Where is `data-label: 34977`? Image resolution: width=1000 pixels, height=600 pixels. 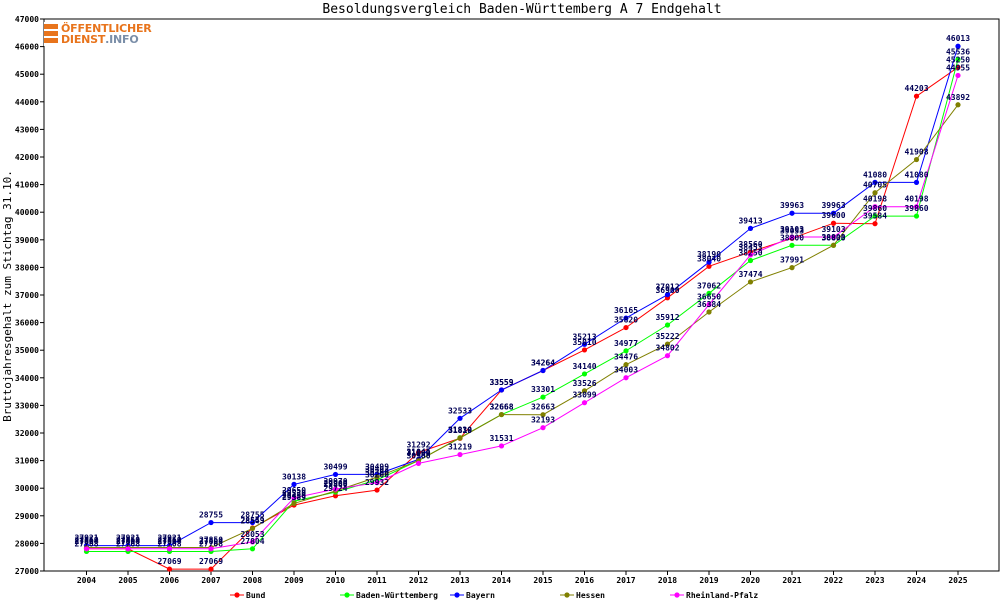
data-label: 34977 is located at coordinates (626, 343).